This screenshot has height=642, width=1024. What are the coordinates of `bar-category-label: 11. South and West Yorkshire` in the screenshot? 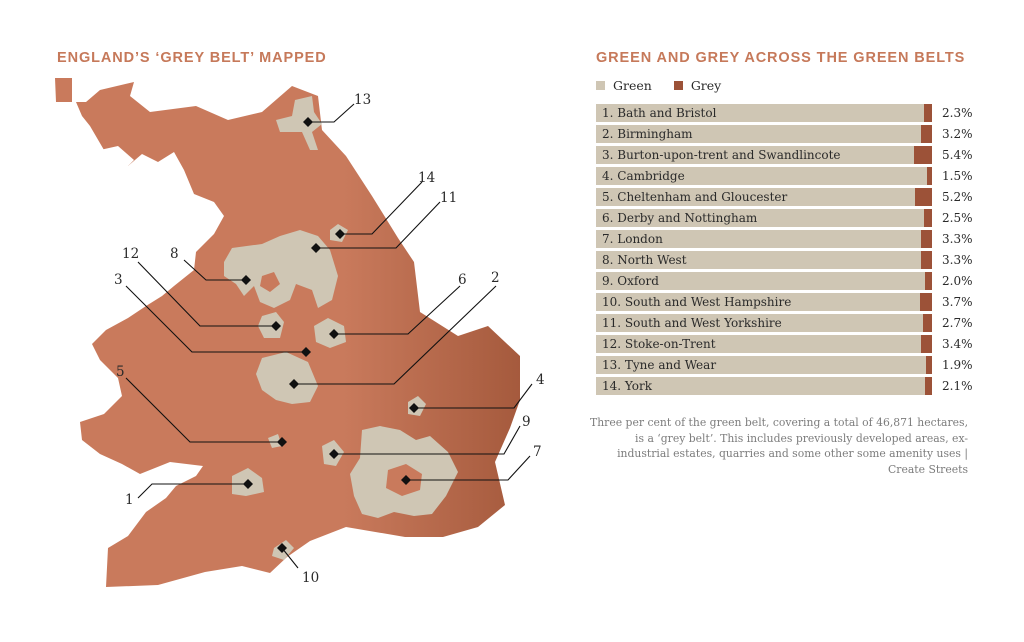 It's located at (692, 323).